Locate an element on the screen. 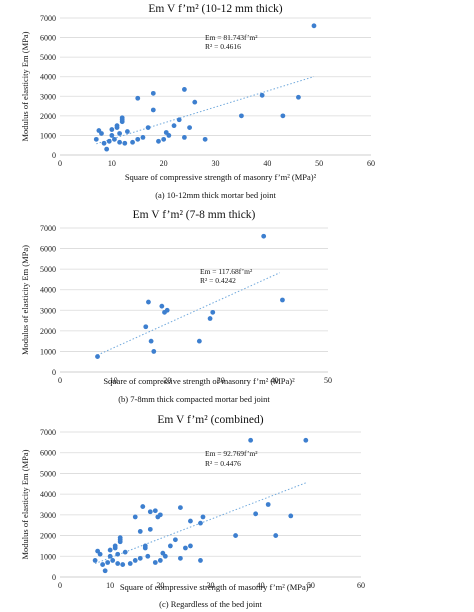  r-squared: R² = 0.4242 is located at coordinates (218, 280).